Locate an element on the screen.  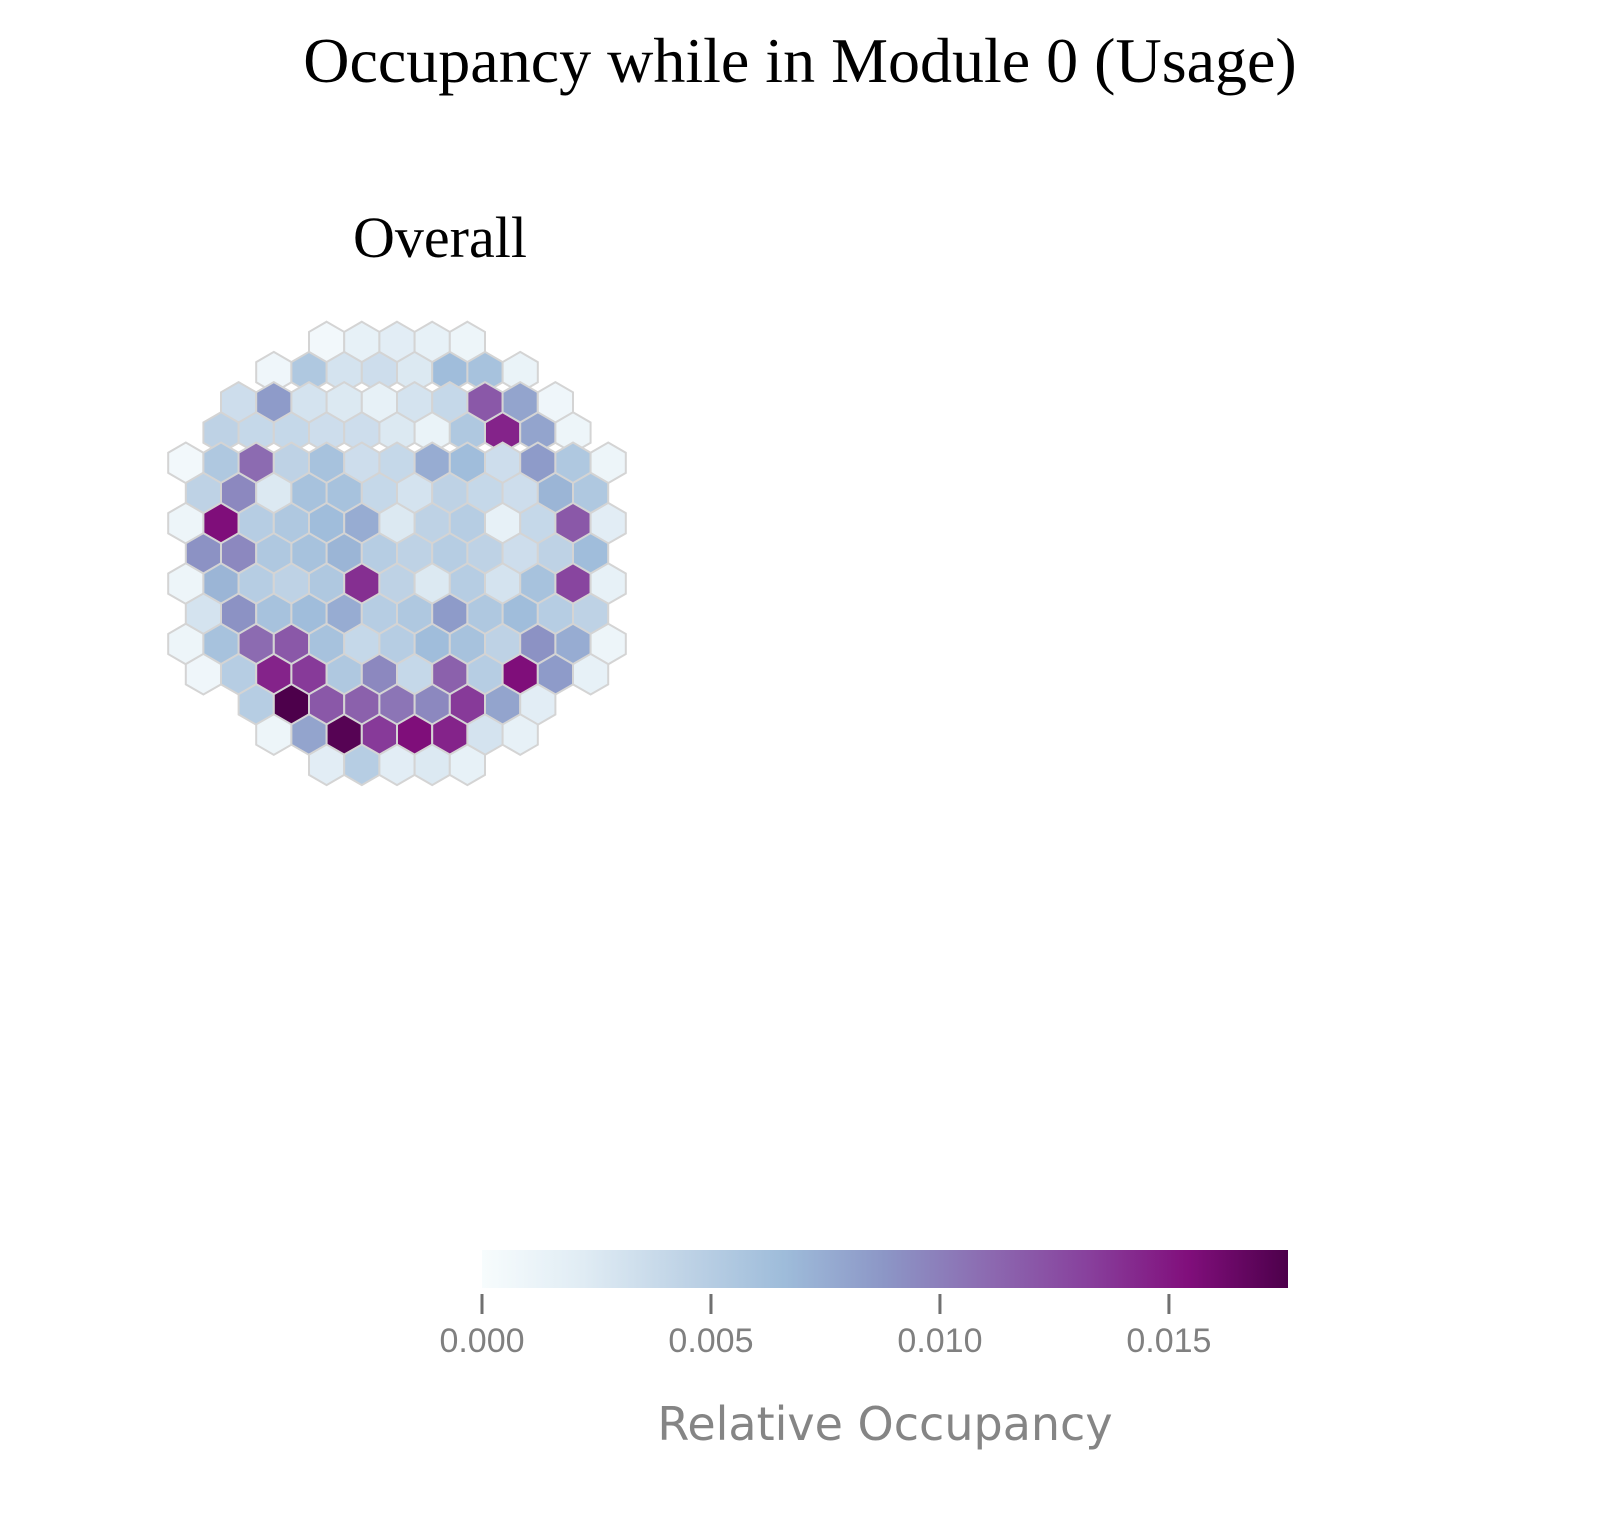
colorbar-gradient is located at coordinates (885, 1269).